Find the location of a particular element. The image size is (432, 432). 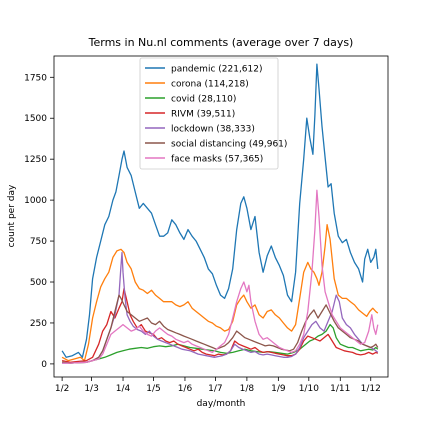

x-tick-label: 1/4 is located at coordinates (123, 389).